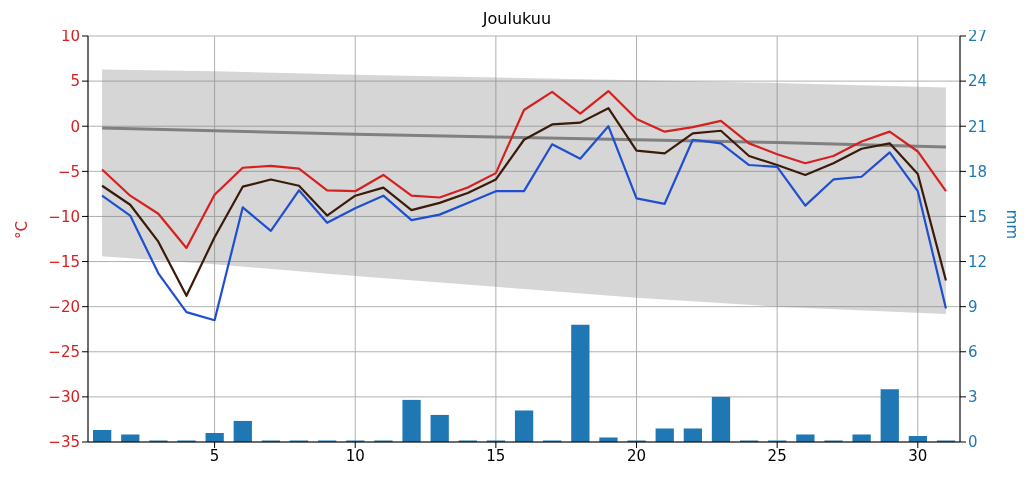 The width and height of the screenshot is (1034, 484). Describe the element at coordinates (75, 81) in the screenshot. I see `y-tick-label: 5` at that location.